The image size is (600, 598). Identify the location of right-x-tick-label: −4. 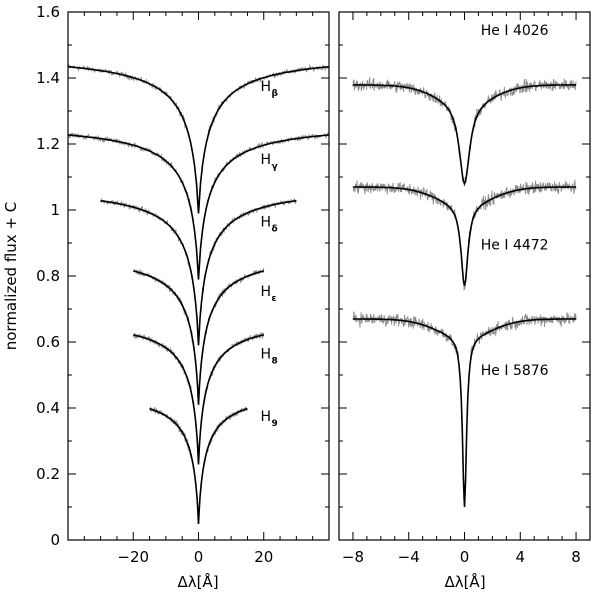
(409, 557).